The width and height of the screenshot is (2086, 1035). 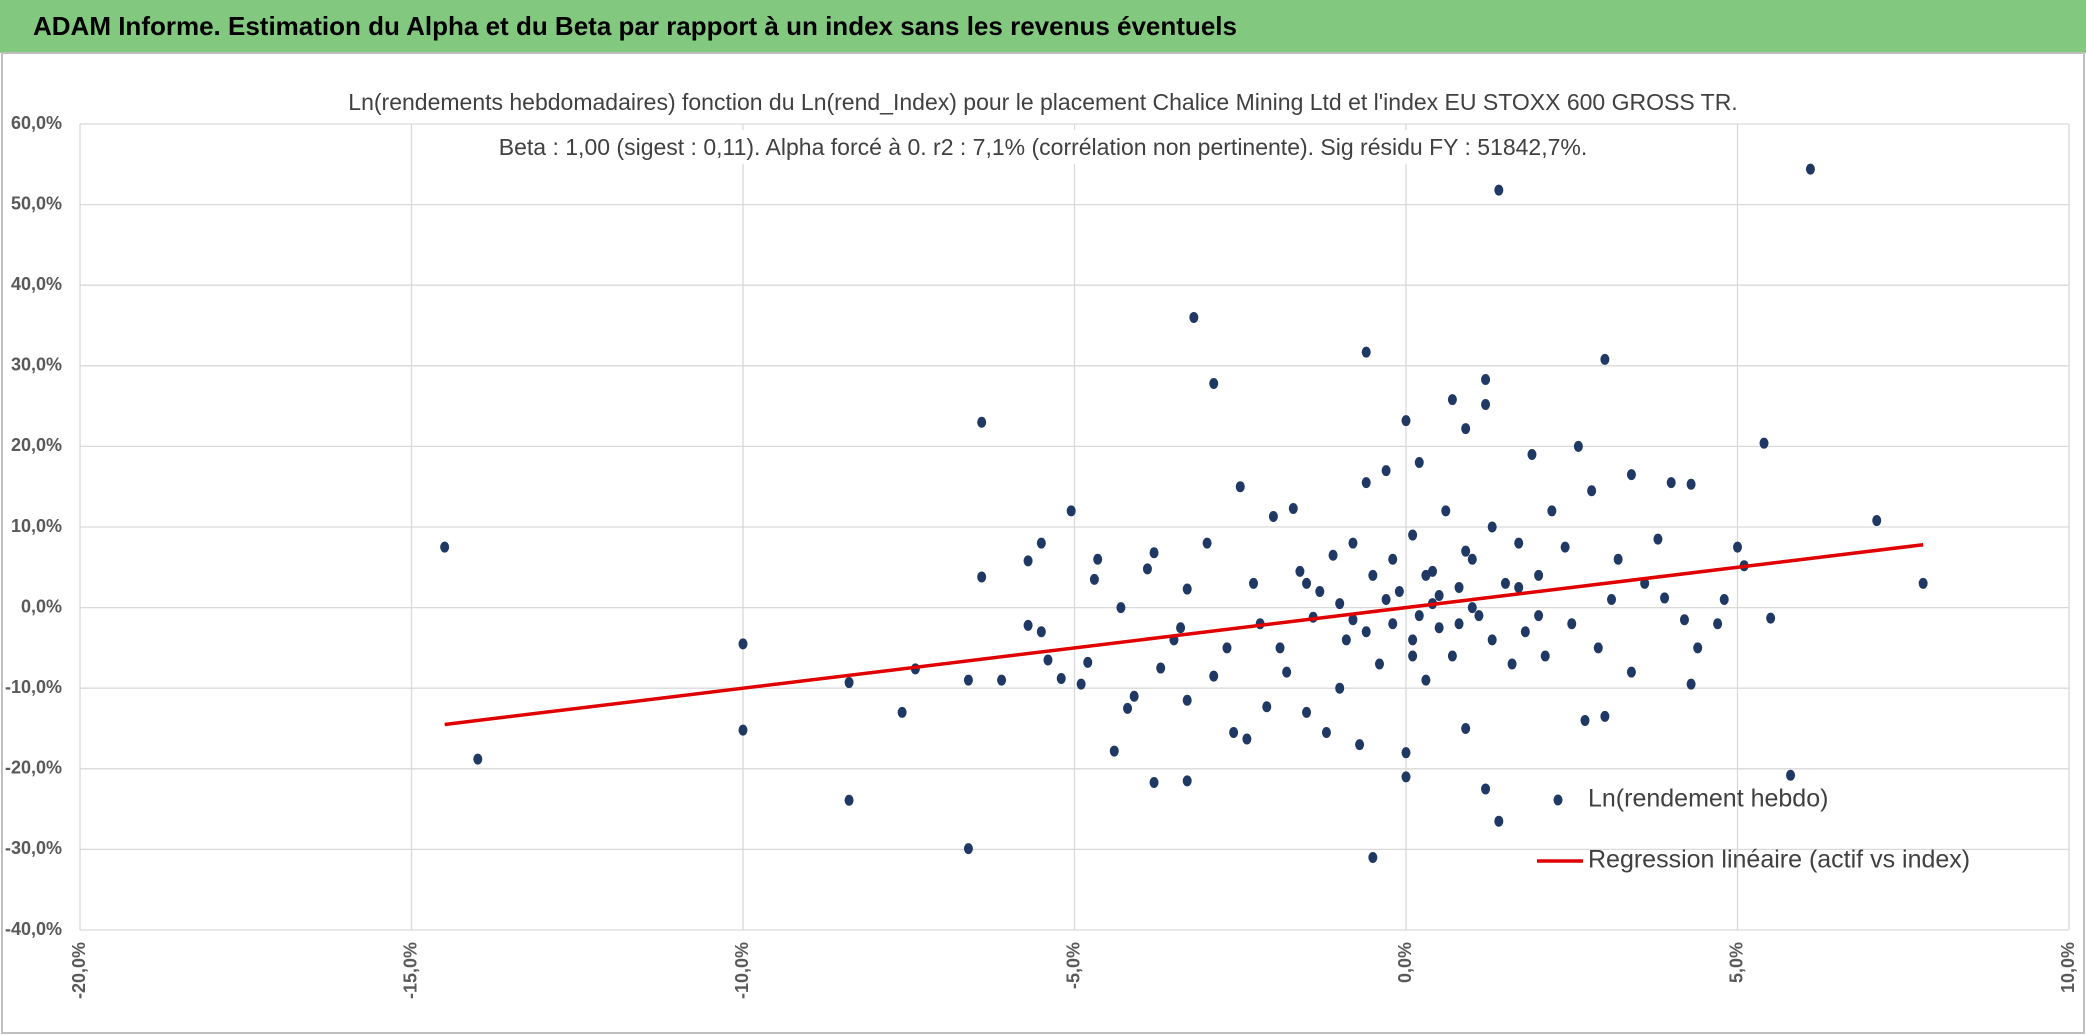 I want to click on y-tick-label: 60,0%, so click(x=36, y=123).